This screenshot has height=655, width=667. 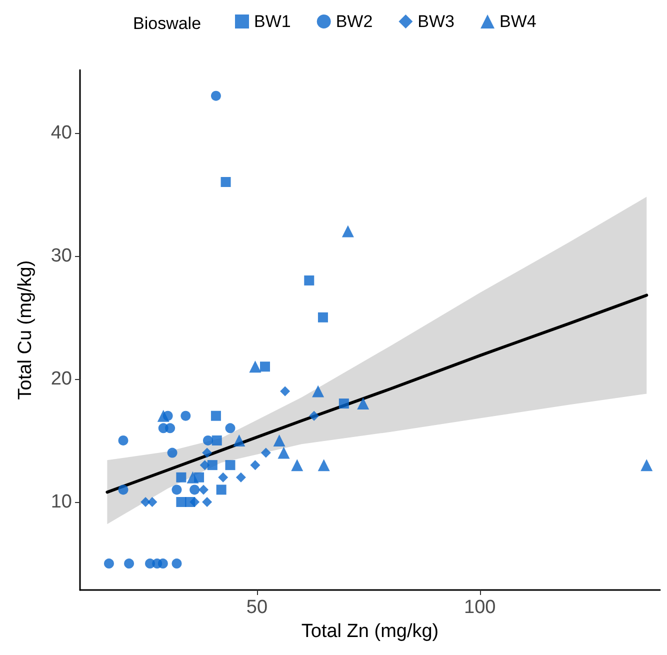 I want to click on legend-title: Bioswale, so click(x=167, y=23).